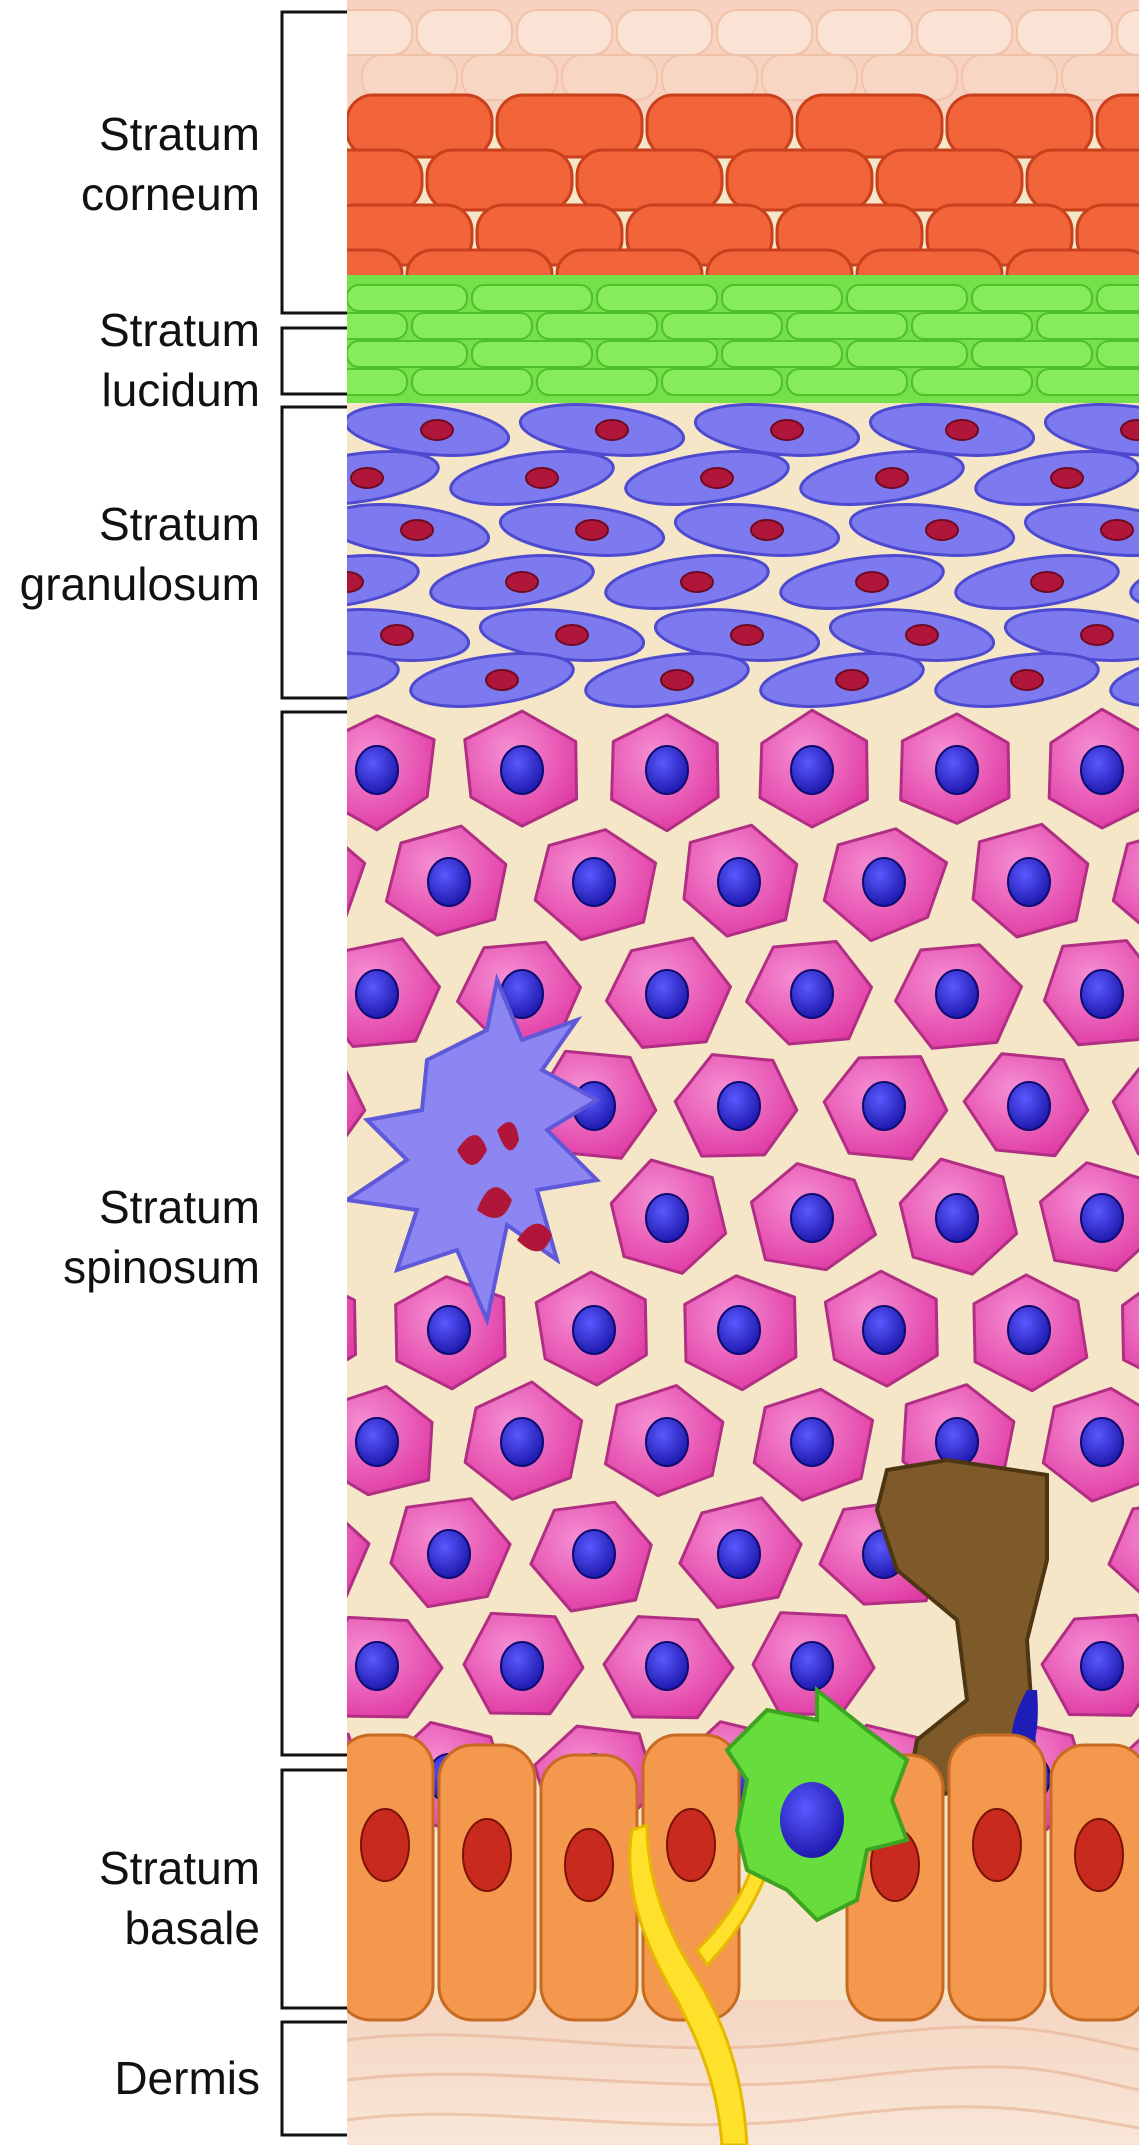 The height and width of the screenshot is (2145, 1139). Describe the element at coordinates (192, 1928) in the screenshot. I see `label-line: basale` at that location.